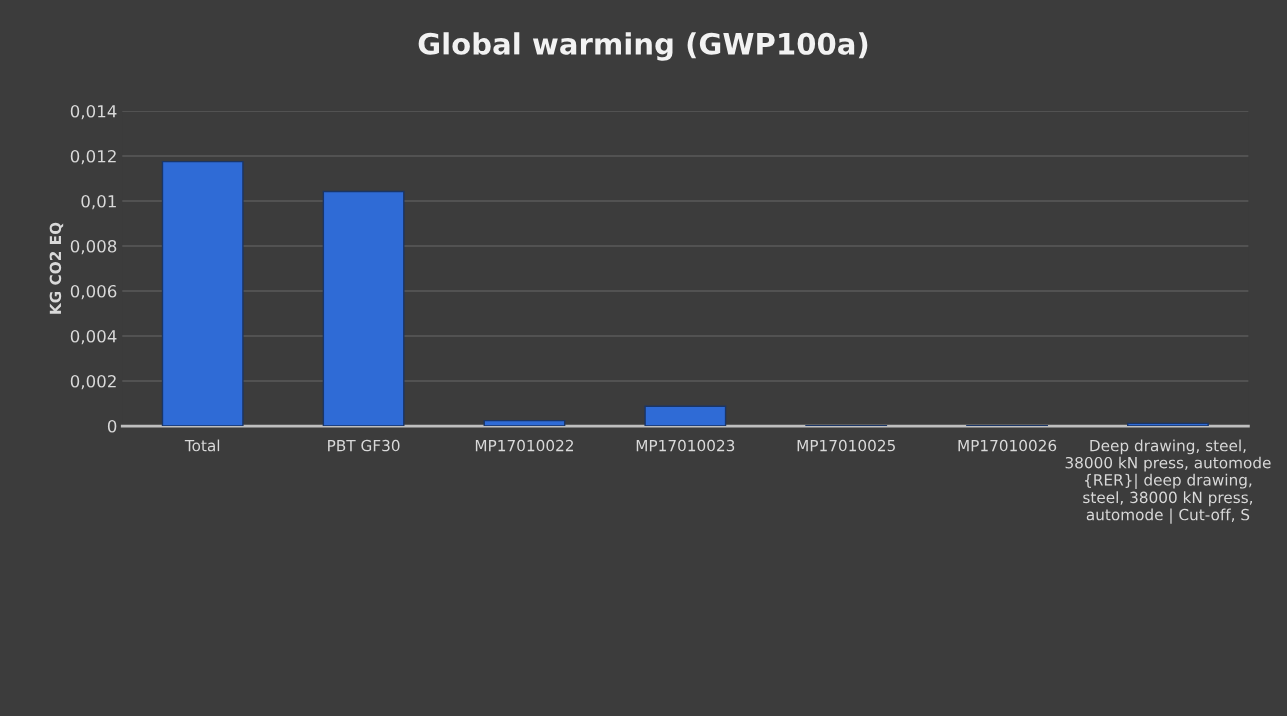  Describe the element at coordinates (364, 445) in the screenshot. I see `x-tick-label: PBT GF30` at that location.